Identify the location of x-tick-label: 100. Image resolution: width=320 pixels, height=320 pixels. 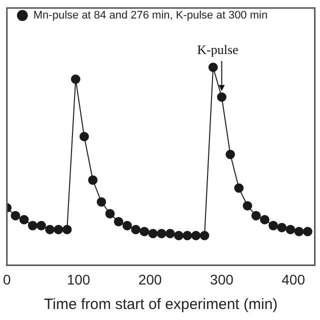
(78, 279).